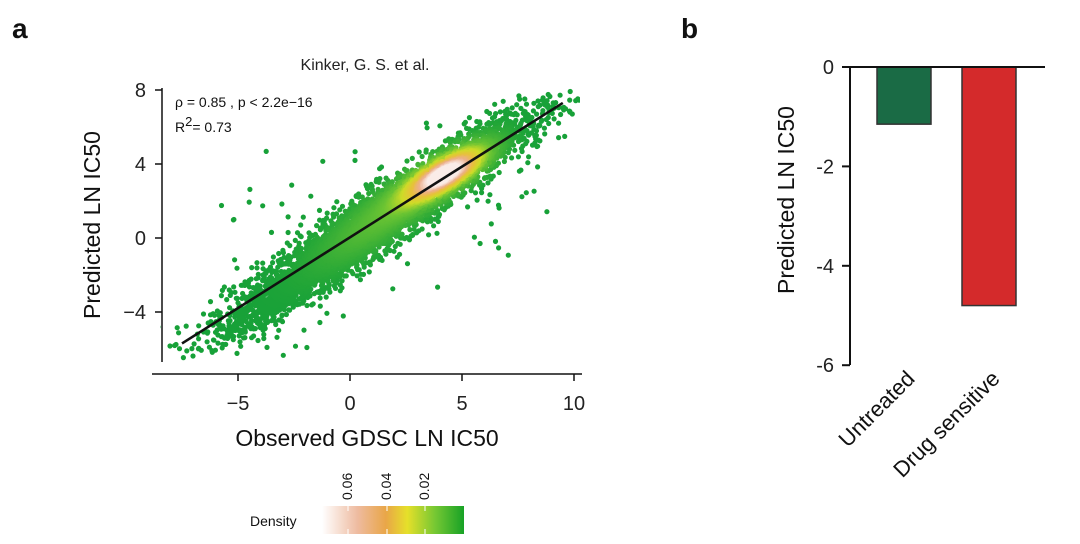 The image size is (1080, 544). Describe the element at coordinates (385, 503) in the screenshot. I see `colorbar-ticks: 0.06 0.04 0.02` at that location.